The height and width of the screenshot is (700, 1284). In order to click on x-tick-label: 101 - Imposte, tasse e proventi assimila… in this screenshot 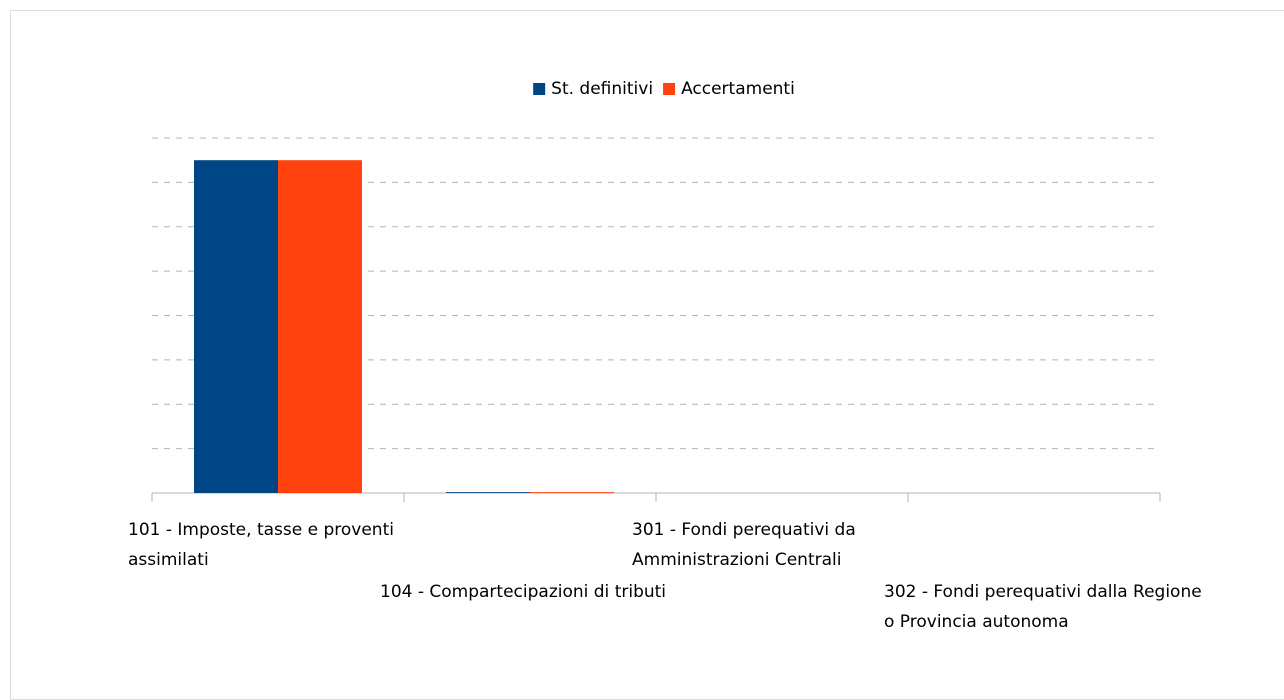, I will do `click(261, 545)`.